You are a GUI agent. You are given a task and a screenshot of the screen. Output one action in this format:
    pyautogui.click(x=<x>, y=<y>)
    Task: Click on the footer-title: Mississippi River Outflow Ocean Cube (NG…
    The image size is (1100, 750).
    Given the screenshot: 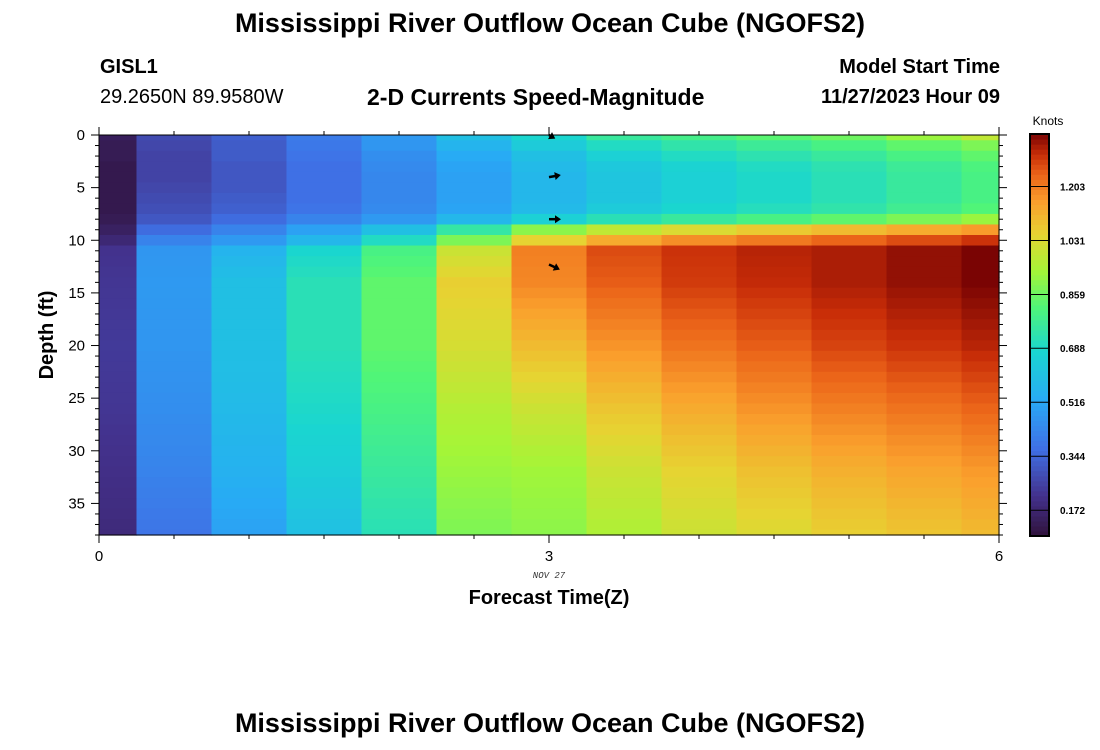 What is the action you would take?
    pyautogui.click(x=550, y=723)
    